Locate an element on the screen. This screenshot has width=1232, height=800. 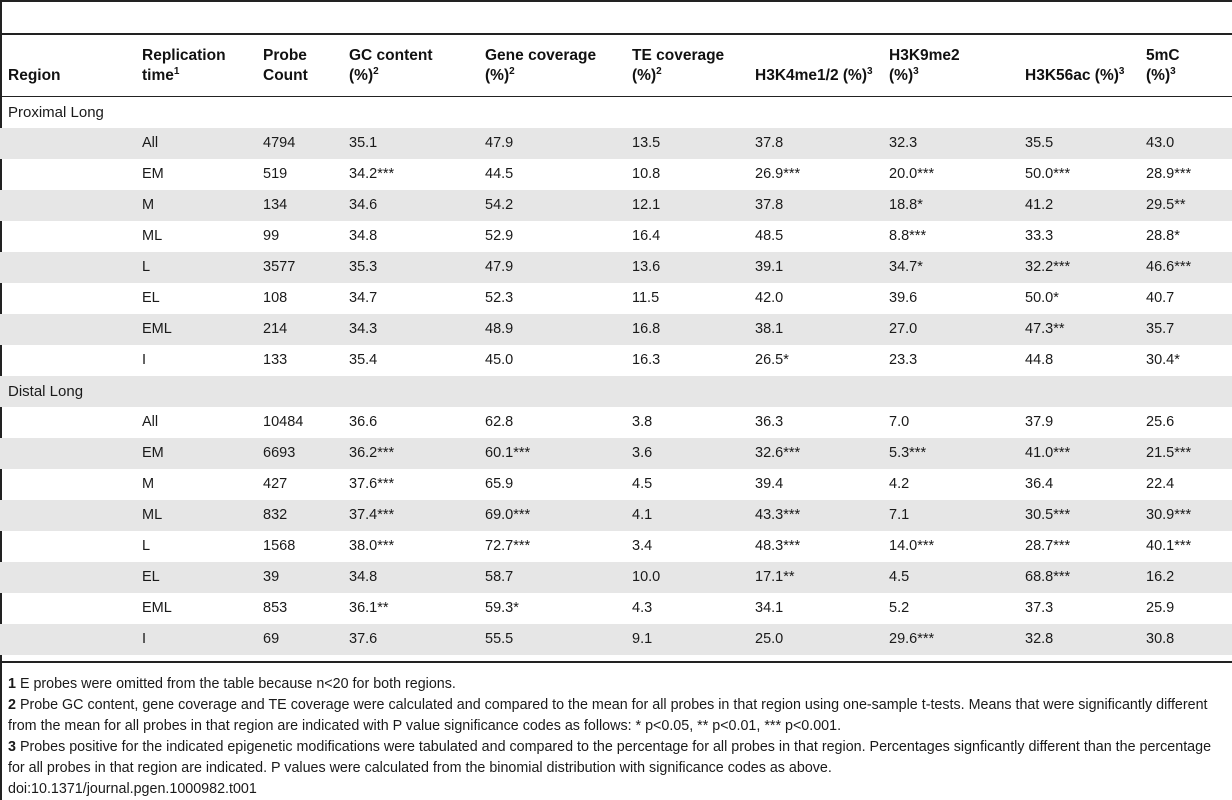
header-h3k9me2: H3K9me2 (%)3 is located at coordinates (924, 65).